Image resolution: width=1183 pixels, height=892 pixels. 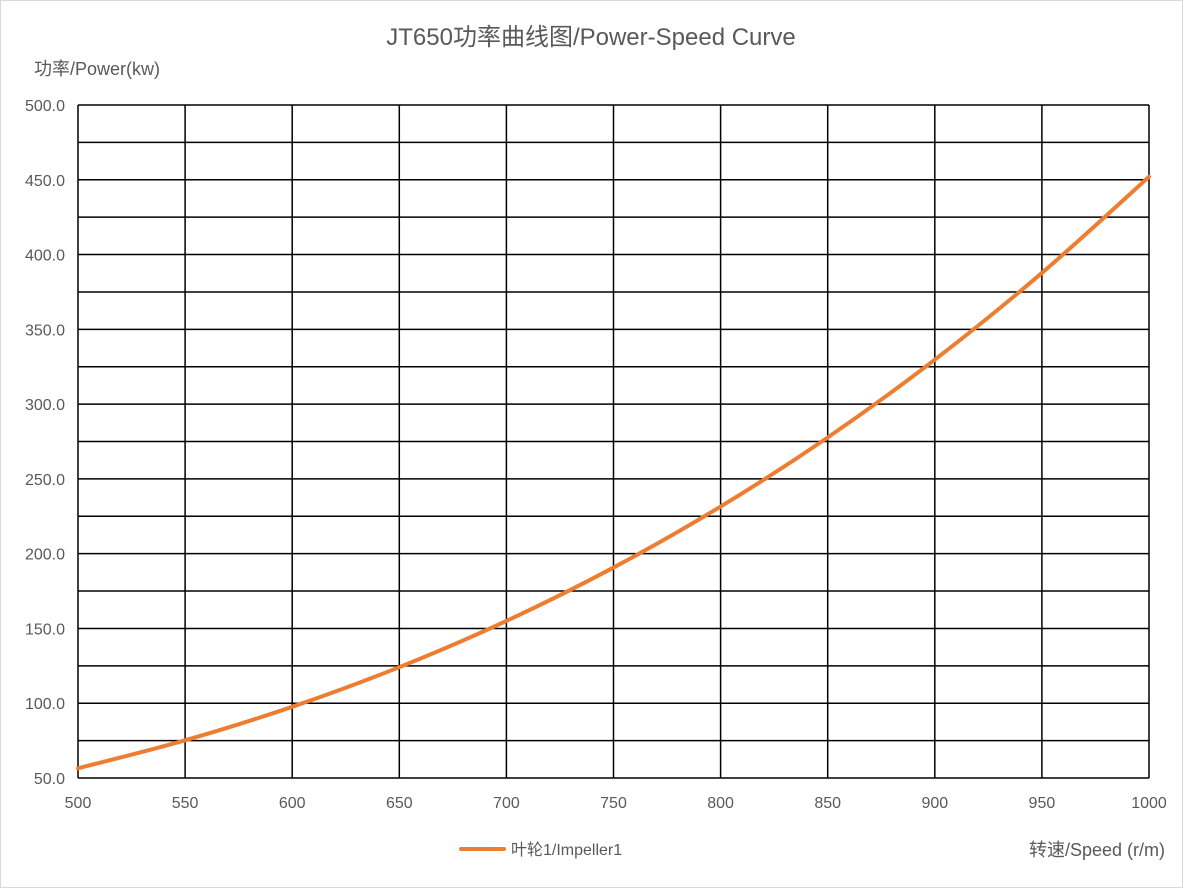 What do you see at coordinates (45, 555) in the screenshot?
I see `y-tick-label: 200.0` at bounding box center [45, 555].